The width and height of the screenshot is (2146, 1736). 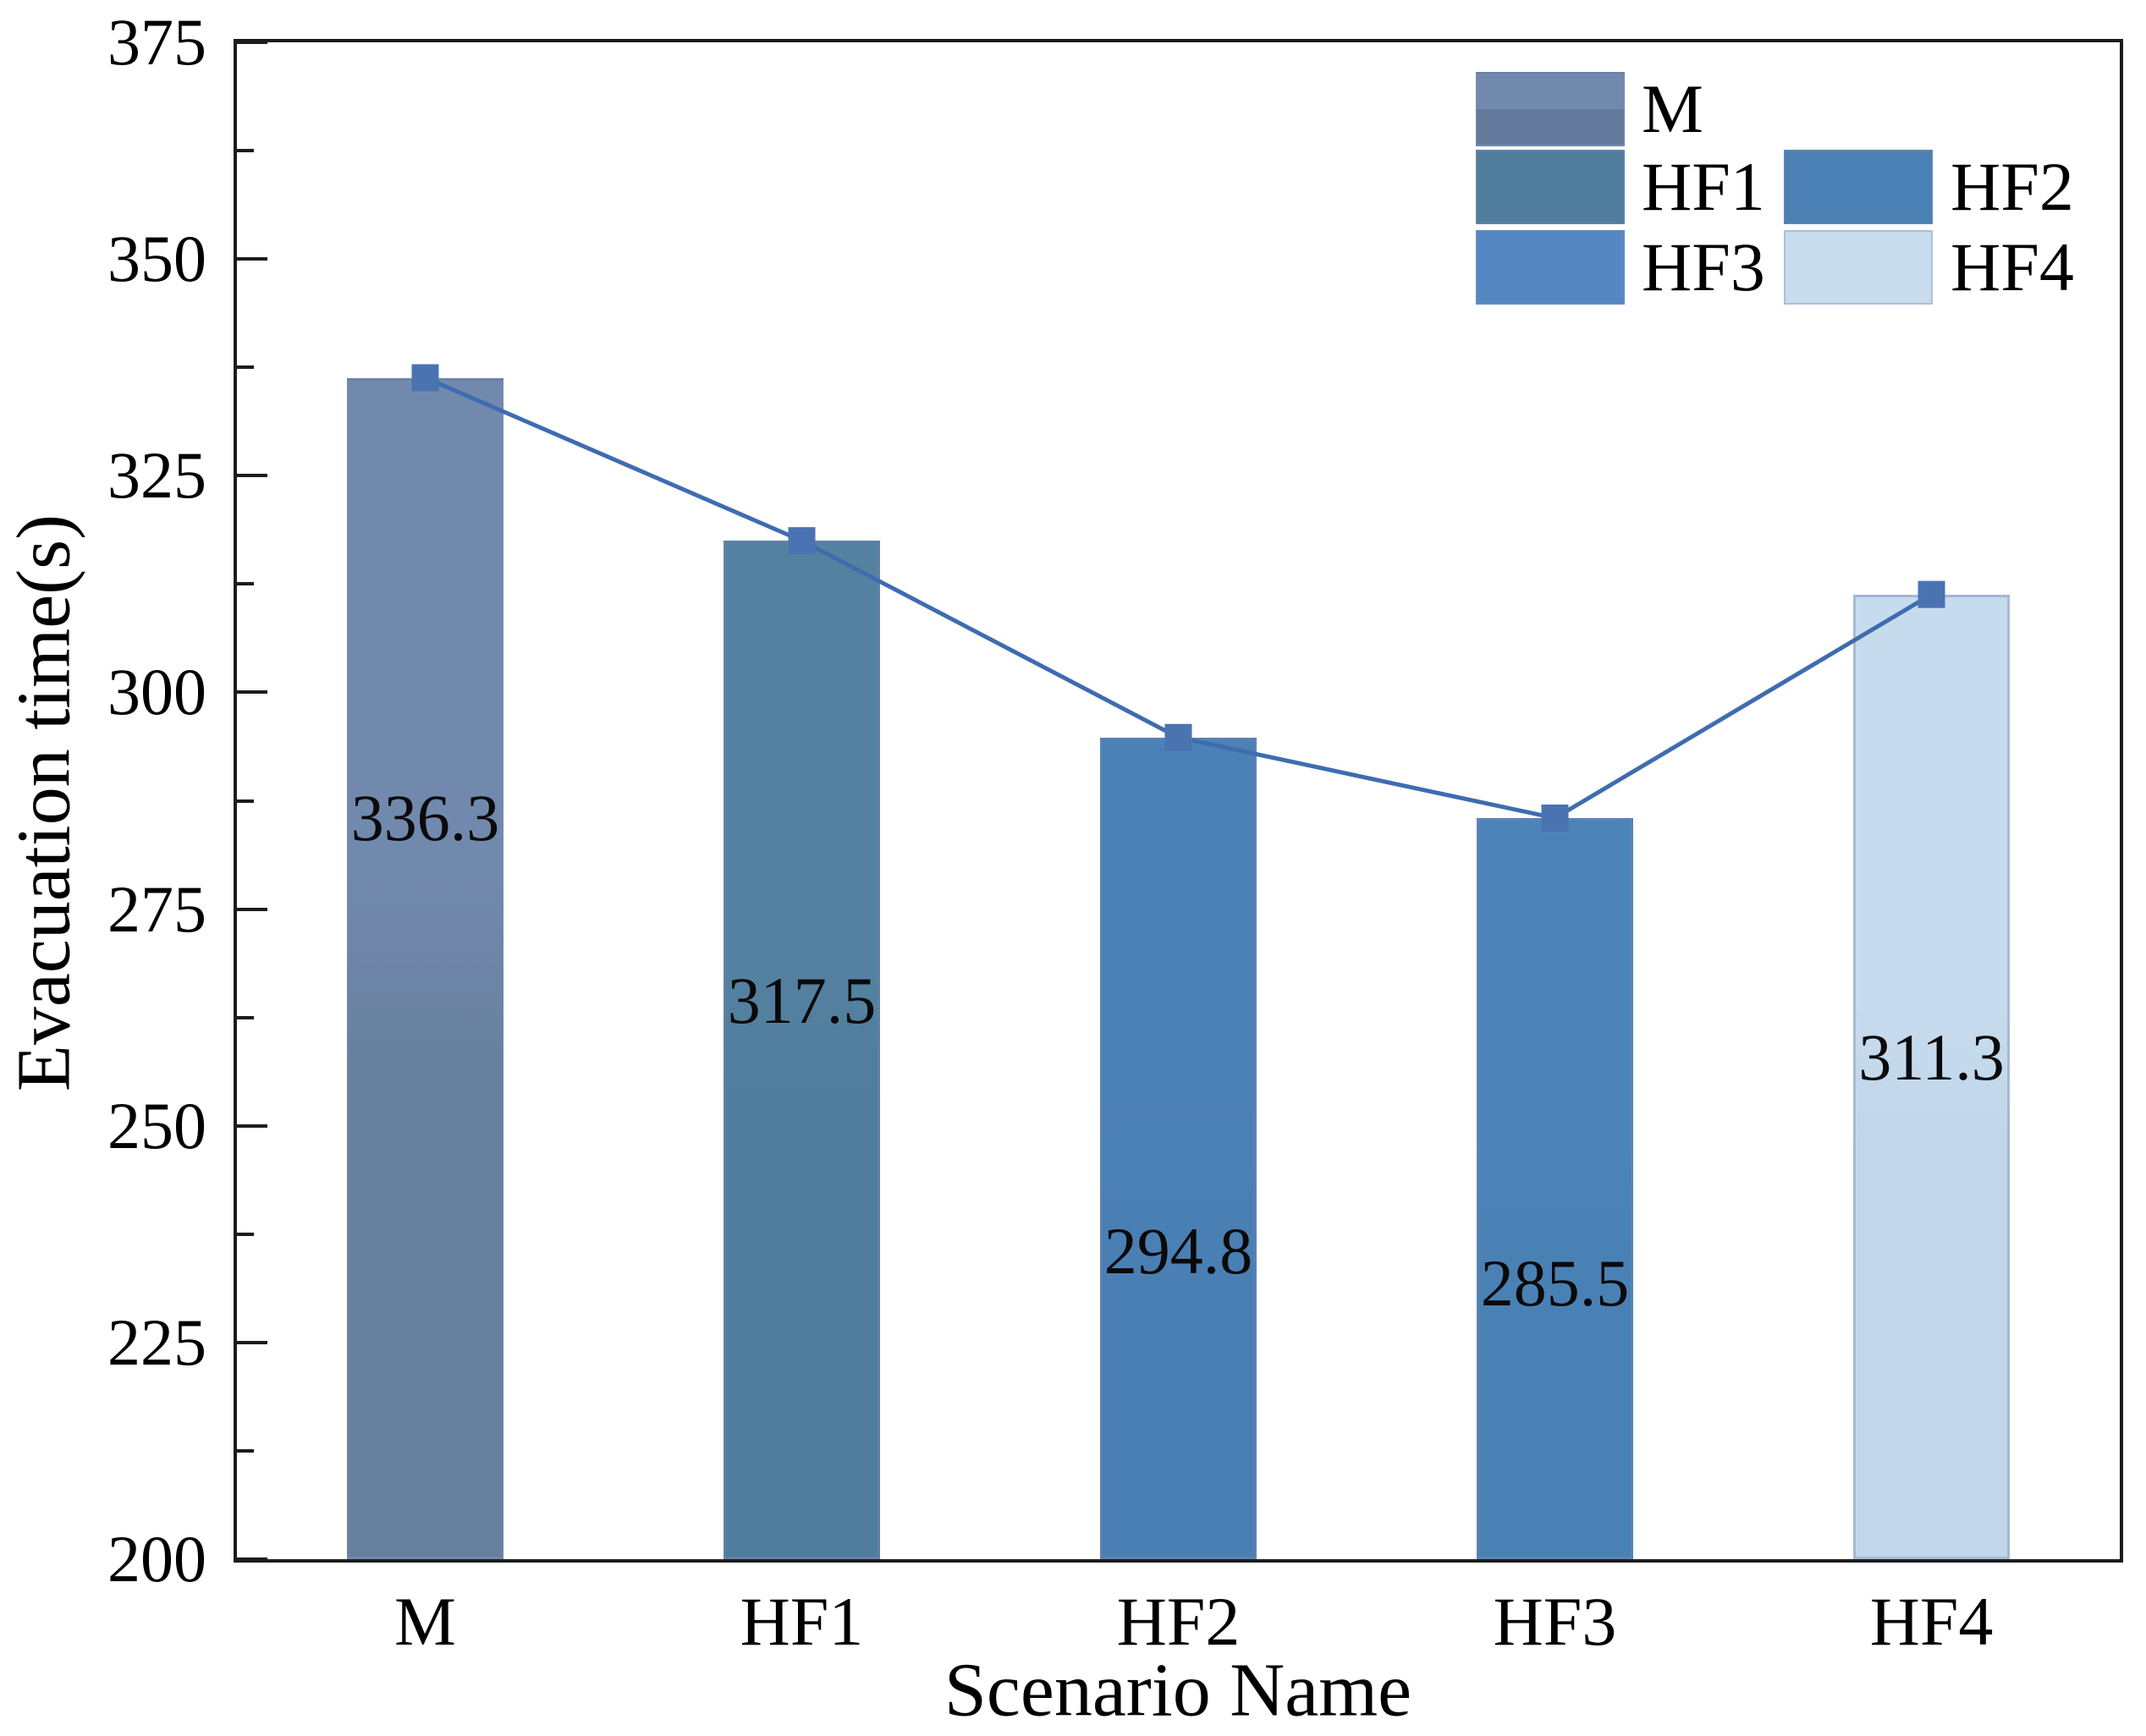 What do you see at coordinates (1178, 1251) in the screenshot?
I see `bar-value-label: 294.8` at bounding box center [1178, 1251].